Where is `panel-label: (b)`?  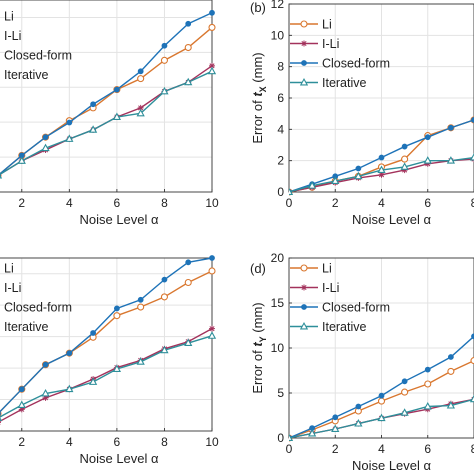 panel-label: (b) is located at coordinates (258, 7).